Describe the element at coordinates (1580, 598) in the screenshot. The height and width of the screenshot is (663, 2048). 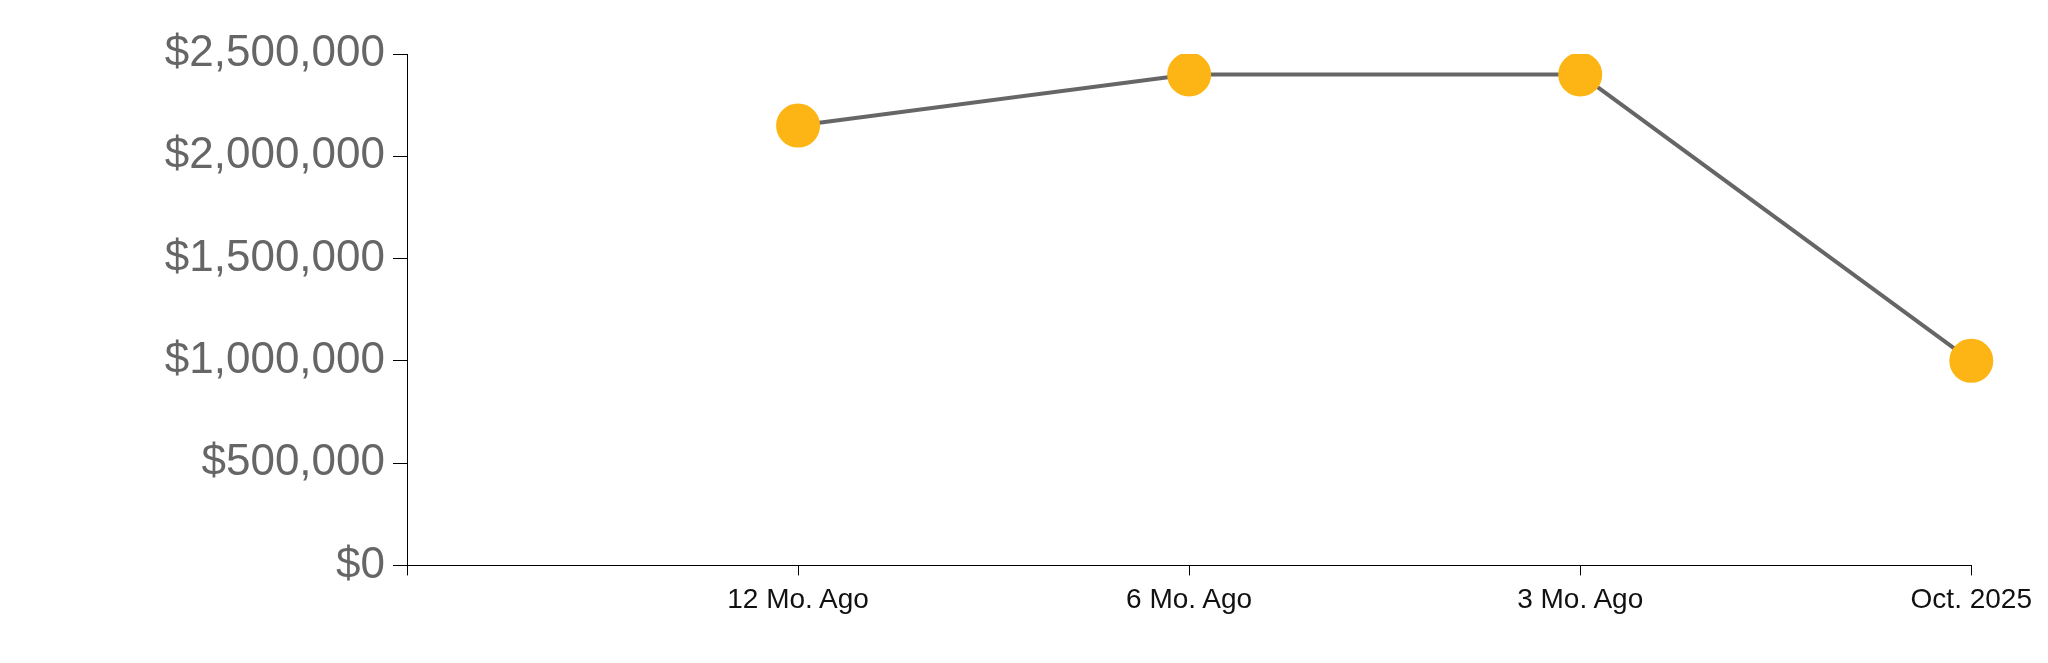
I see `x-tick-label: 3 Mo. Ago` at that location.